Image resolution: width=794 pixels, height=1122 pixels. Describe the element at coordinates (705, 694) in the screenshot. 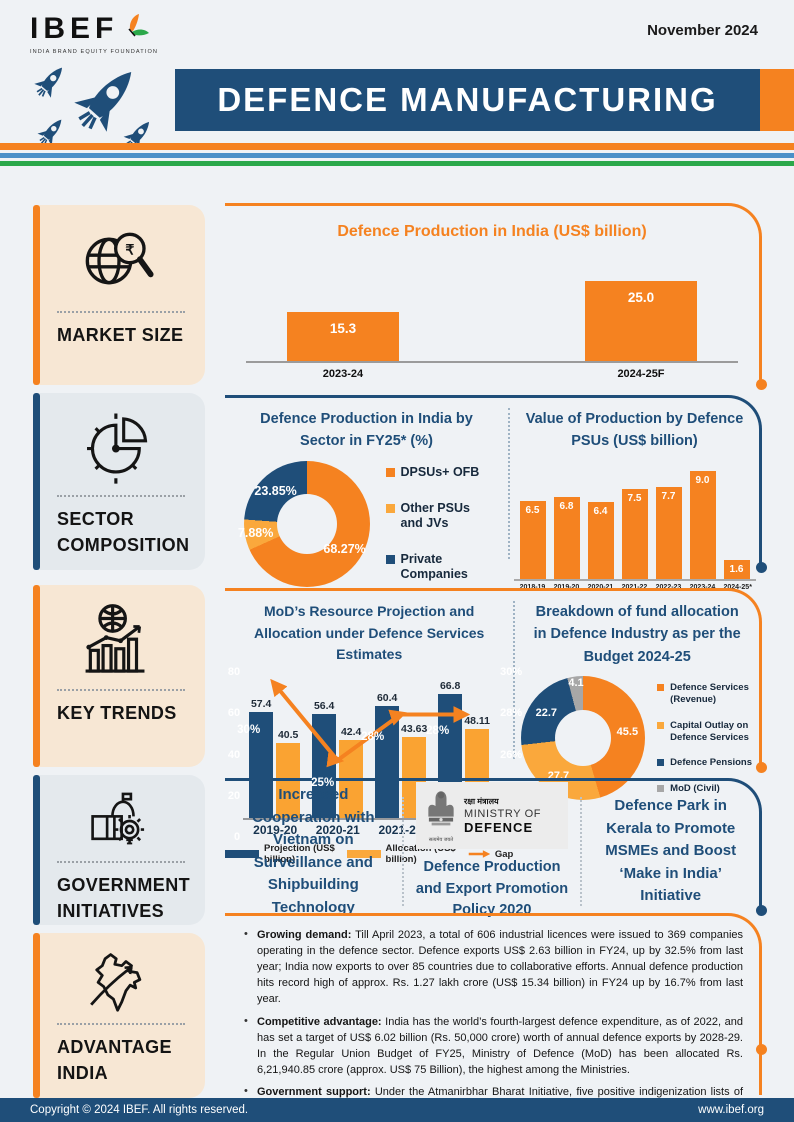

I see `legend-item: Defence Services (Revenue)` at that location.